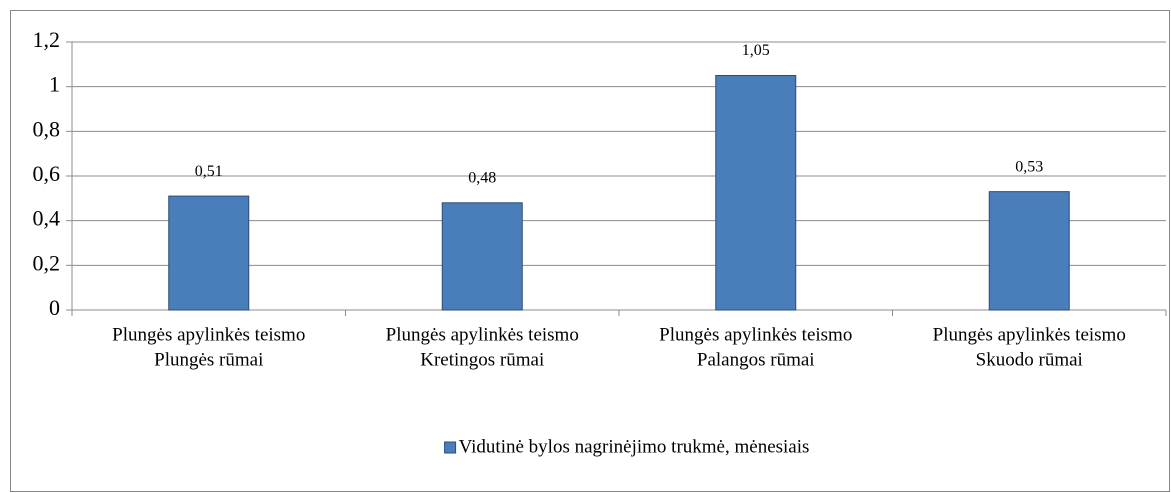  I want to click on y-tick-label: 0, so click(54, 307).